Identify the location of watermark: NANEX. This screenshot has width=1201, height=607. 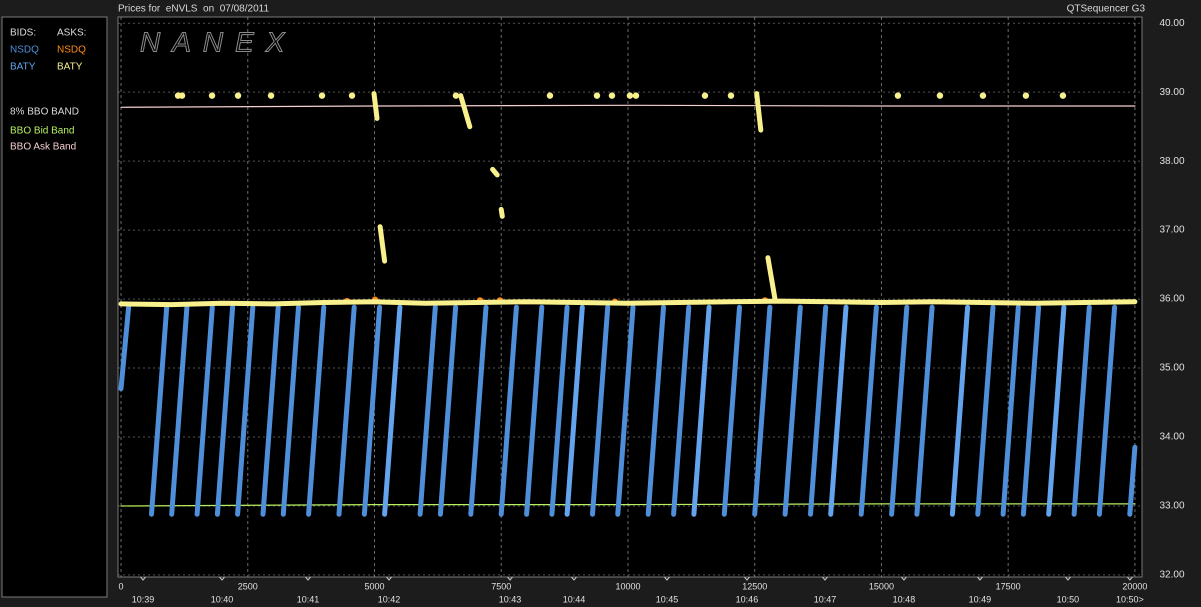
(218, 41).